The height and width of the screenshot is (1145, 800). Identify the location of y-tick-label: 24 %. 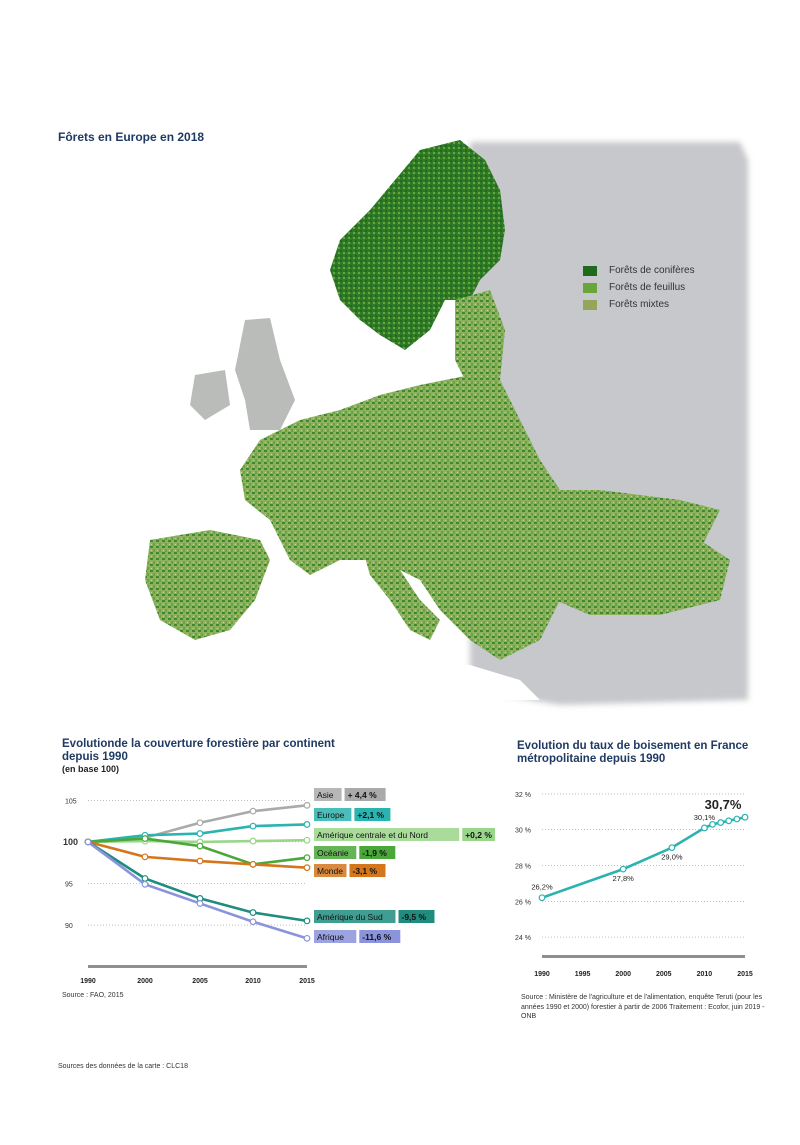
(523, 938).